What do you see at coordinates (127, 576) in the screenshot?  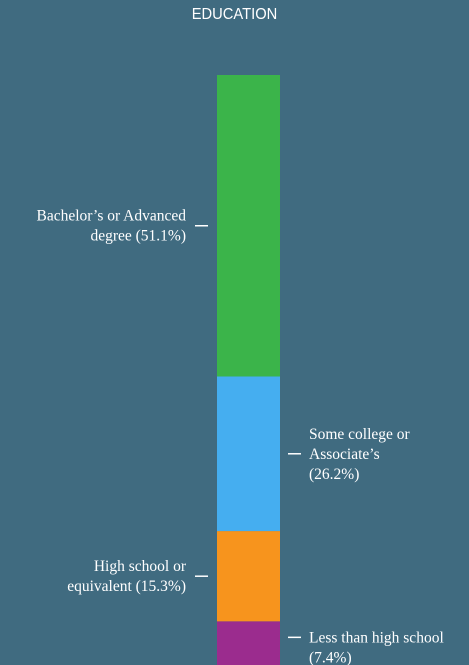 I see `segment-label-high-school-or-equivalent: High school or equivalent (15.3%)` at bounding box center [127, 576].